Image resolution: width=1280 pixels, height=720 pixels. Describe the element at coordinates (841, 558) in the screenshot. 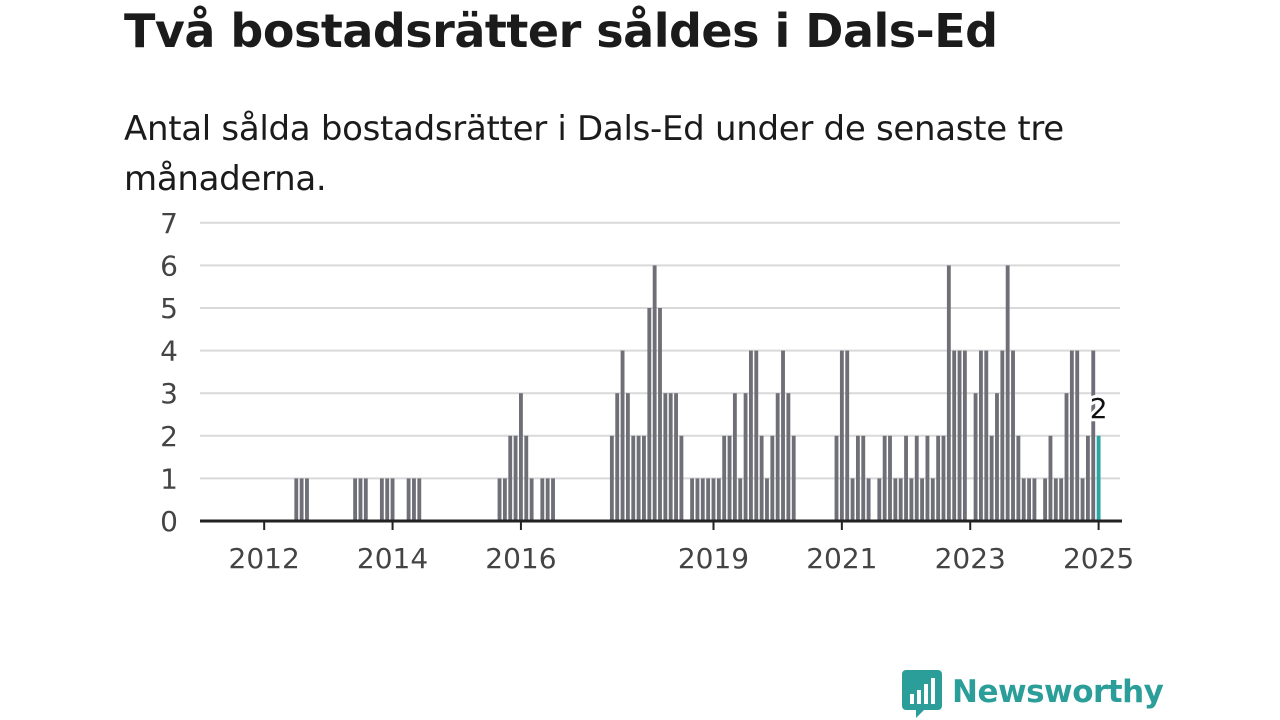

I see `x-tick-label: 2021` at that location.